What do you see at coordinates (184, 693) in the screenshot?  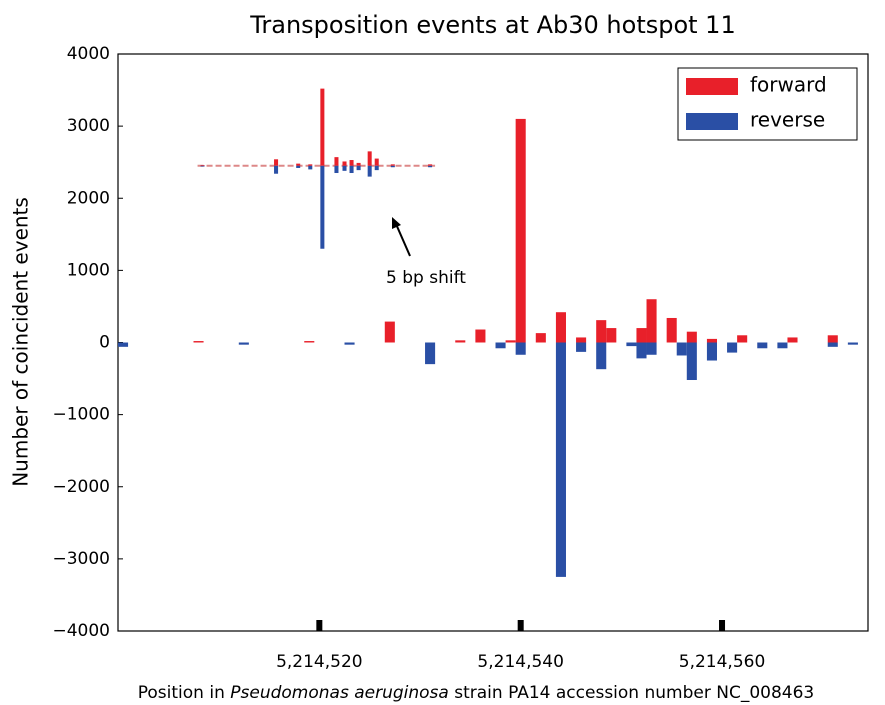 I see `x-axis-title-part: Position in` at bounding box center [184, 693].